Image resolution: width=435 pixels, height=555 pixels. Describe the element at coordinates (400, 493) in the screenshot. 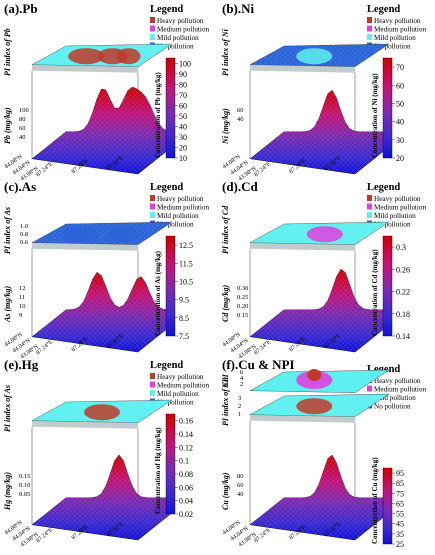

I see `colorbar-tick-label: 75` at that location.